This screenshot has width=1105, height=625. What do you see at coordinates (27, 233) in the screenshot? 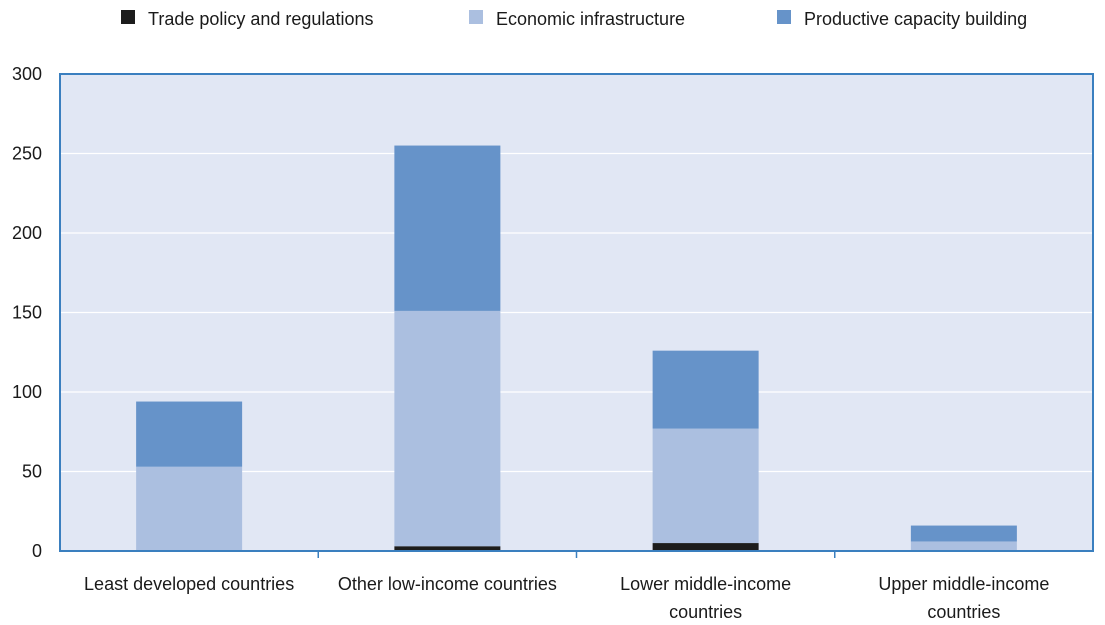
I see `y-tick-label: 200` at bounding box center [27, 233].